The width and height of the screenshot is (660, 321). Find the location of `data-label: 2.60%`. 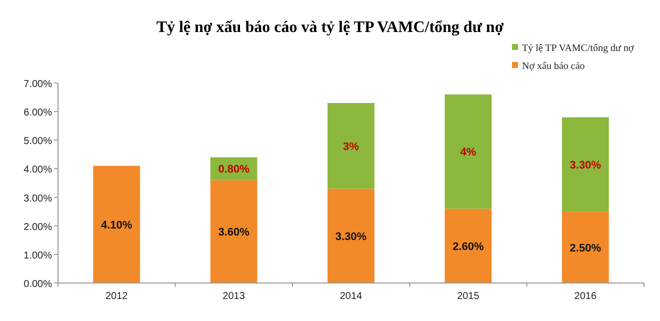

data-label: 2.60% is located at coordinates (468, 246).